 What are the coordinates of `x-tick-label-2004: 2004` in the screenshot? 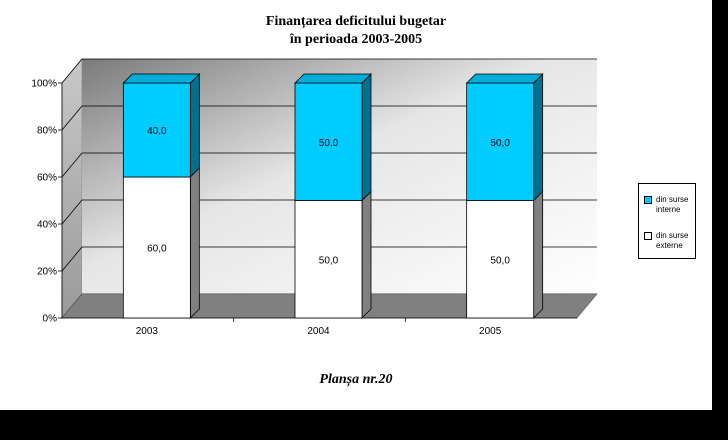 It's located at (318, 331).